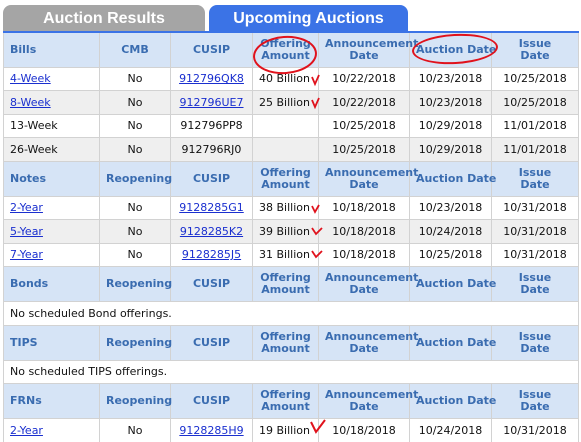 This screenshot has height=442, width=581. Describe the element at coordinates (26, 231) in the screenshot. I see `security-term-link: 5-Year` at that location.